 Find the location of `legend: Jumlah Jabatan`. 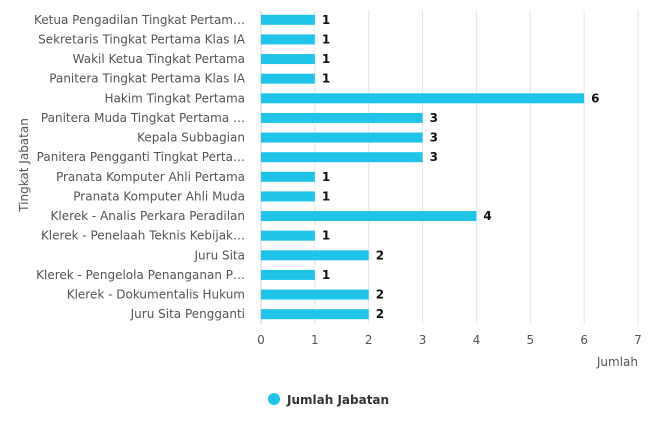

legend: Jumlah Jabatan is located at coordinates (328, 400).